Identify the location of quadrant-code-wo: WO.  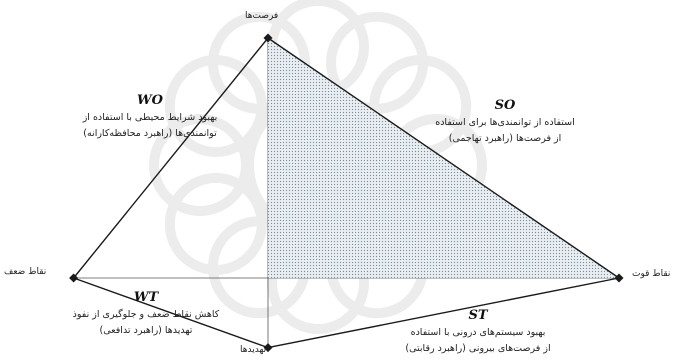
(150, 100).